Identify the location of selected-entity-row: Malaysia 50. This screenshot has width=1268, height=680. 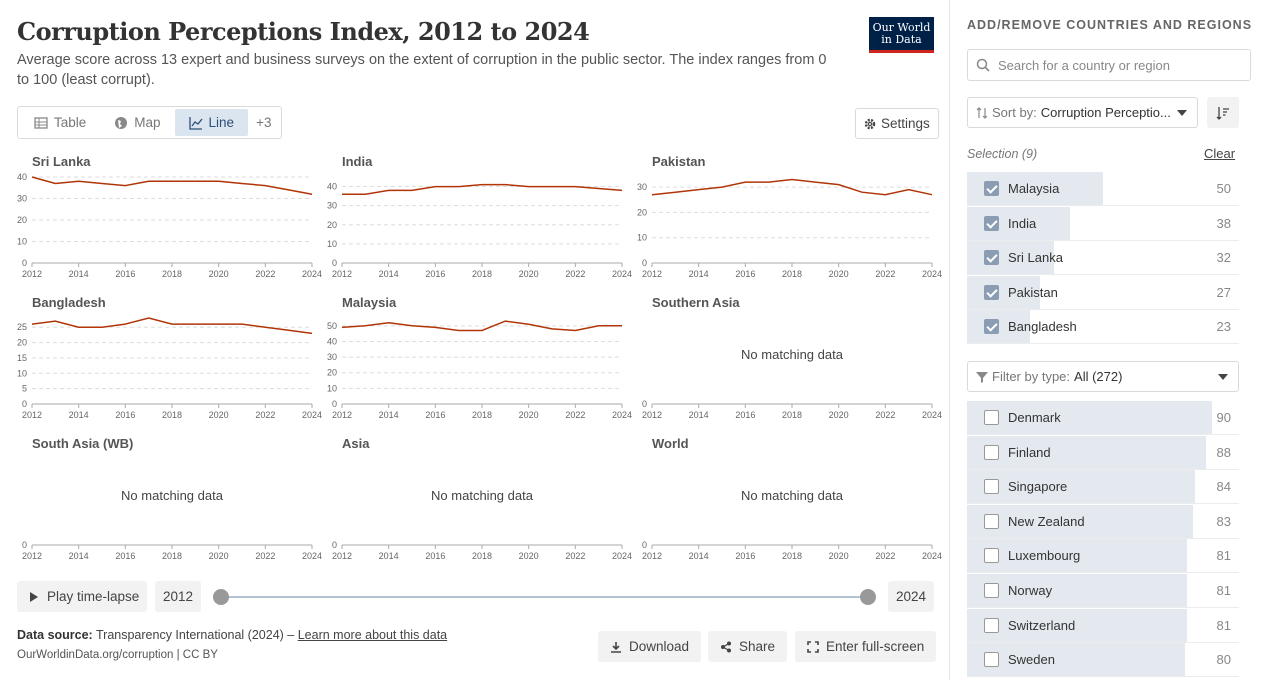
(1103, 189).